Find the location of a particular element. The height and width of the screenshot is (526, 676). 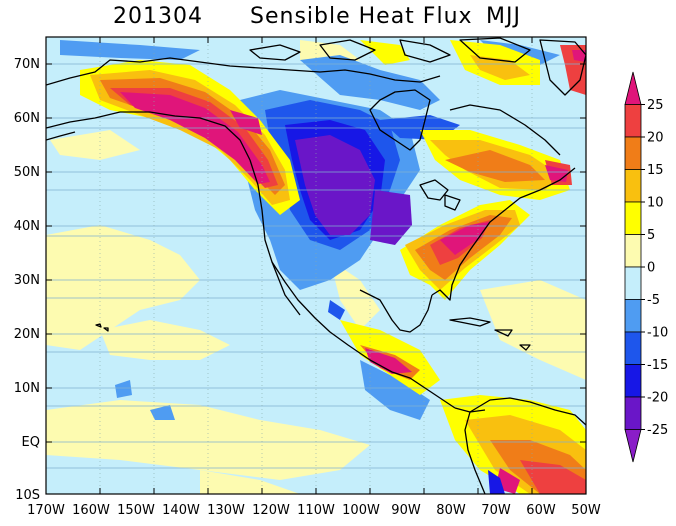

title-date: 201304 is located at coordinates (158, 16).